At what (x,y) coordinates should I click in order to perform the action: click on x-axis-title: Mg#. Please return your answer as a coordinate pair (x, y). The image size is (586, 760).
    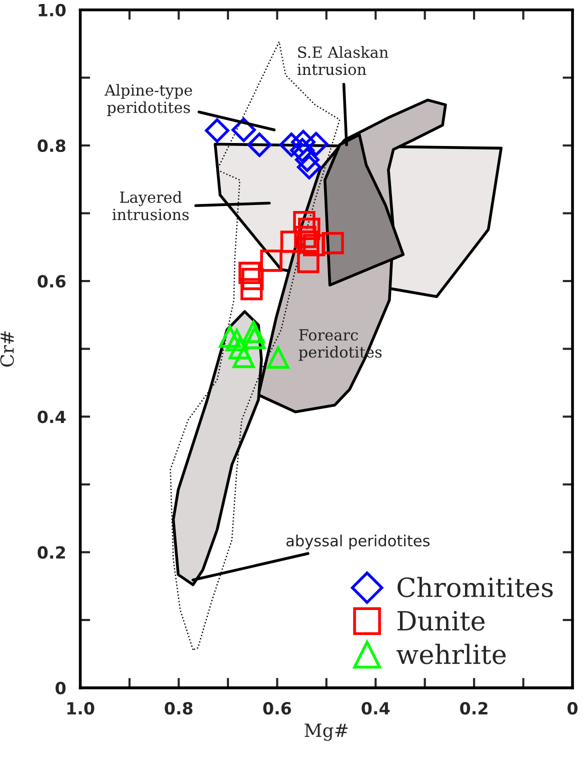
    Looking at the image, I should click on (326, 732).